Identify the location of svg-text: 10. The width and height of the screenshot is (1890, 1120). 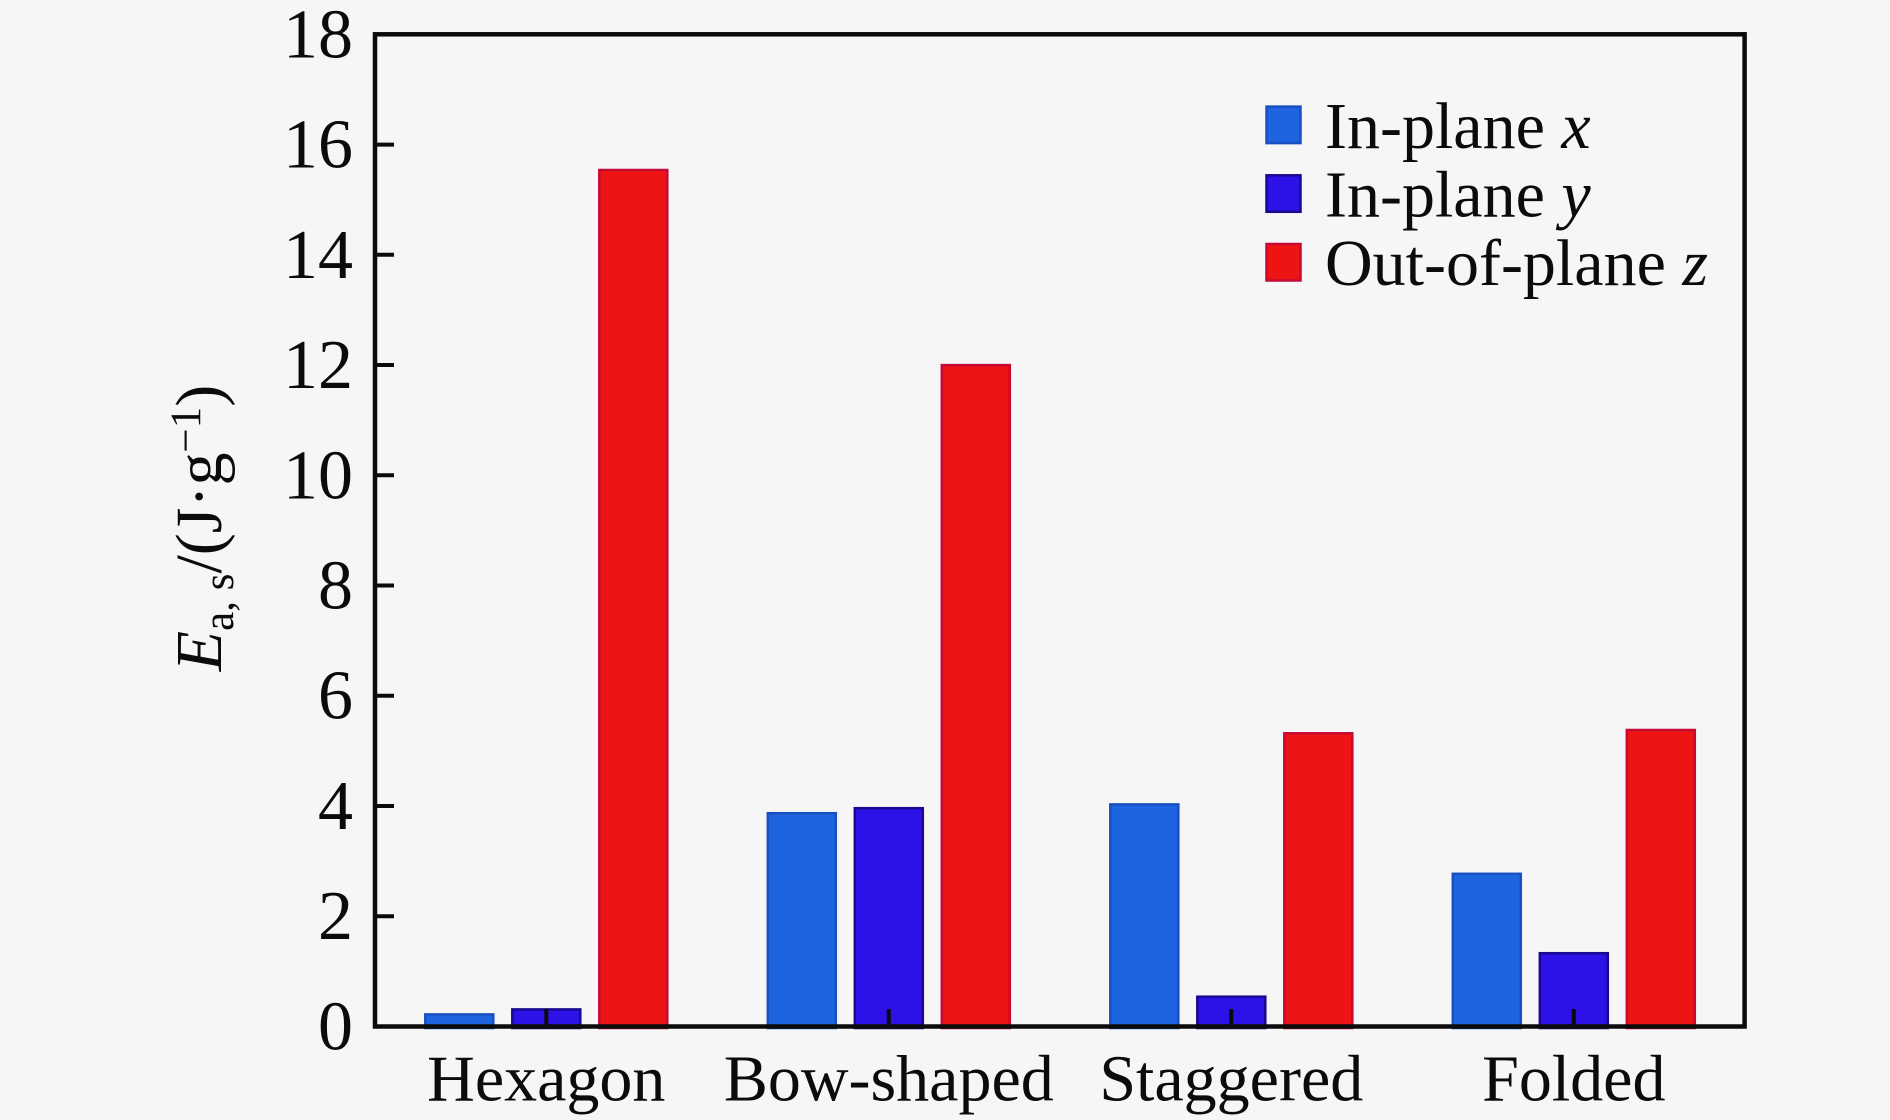
(318, 475).